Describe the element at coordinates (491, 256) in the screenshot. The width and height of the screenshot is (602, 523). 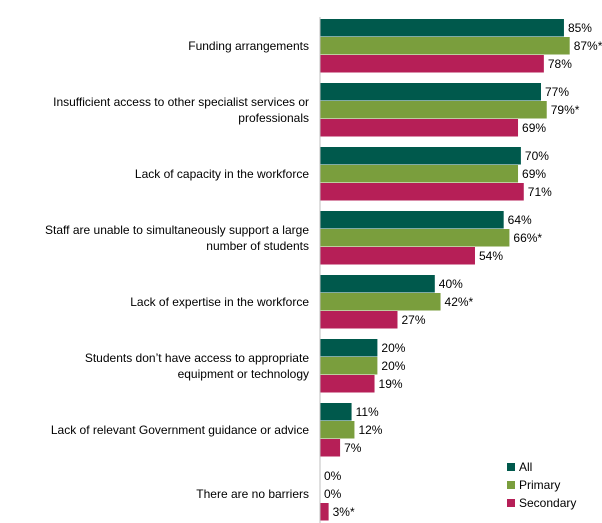
I see `data-label: 54%` at that location.